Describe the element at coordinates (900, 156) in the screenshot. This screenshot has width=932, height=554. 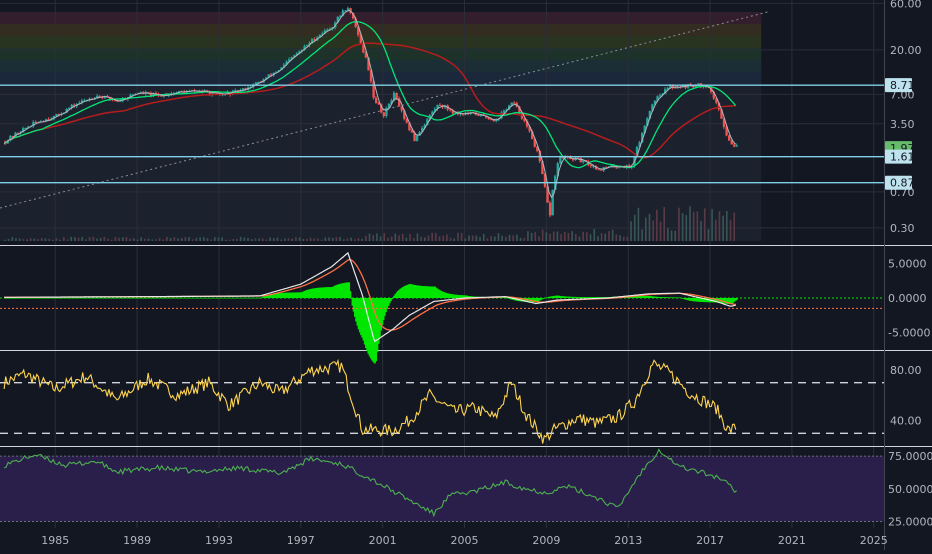
I see `price-tag: 1.61` at that location.